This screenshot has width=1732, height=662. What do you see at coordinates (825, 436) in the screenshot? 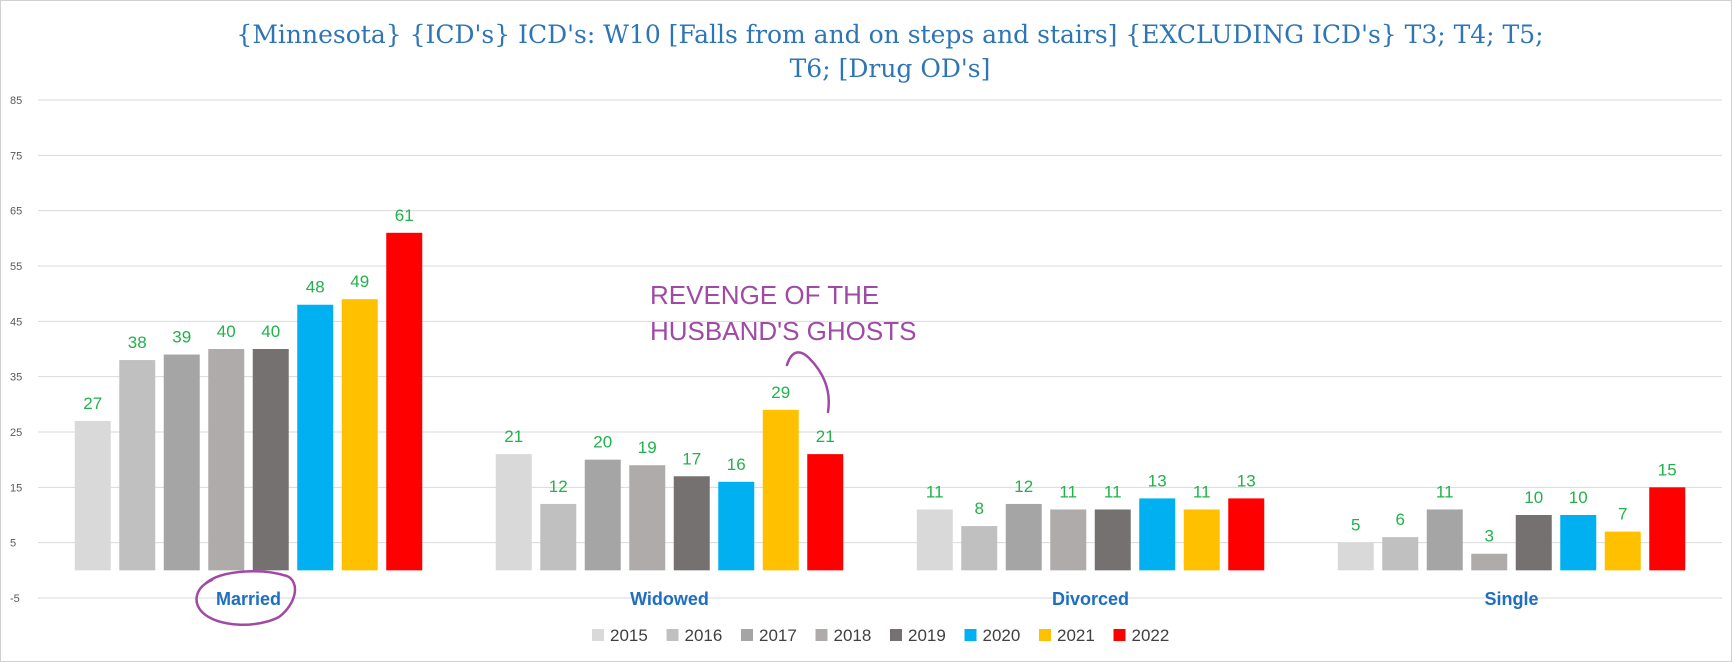
I see `data-label-widowed-2022: 21` at bounding box center [825, 436].